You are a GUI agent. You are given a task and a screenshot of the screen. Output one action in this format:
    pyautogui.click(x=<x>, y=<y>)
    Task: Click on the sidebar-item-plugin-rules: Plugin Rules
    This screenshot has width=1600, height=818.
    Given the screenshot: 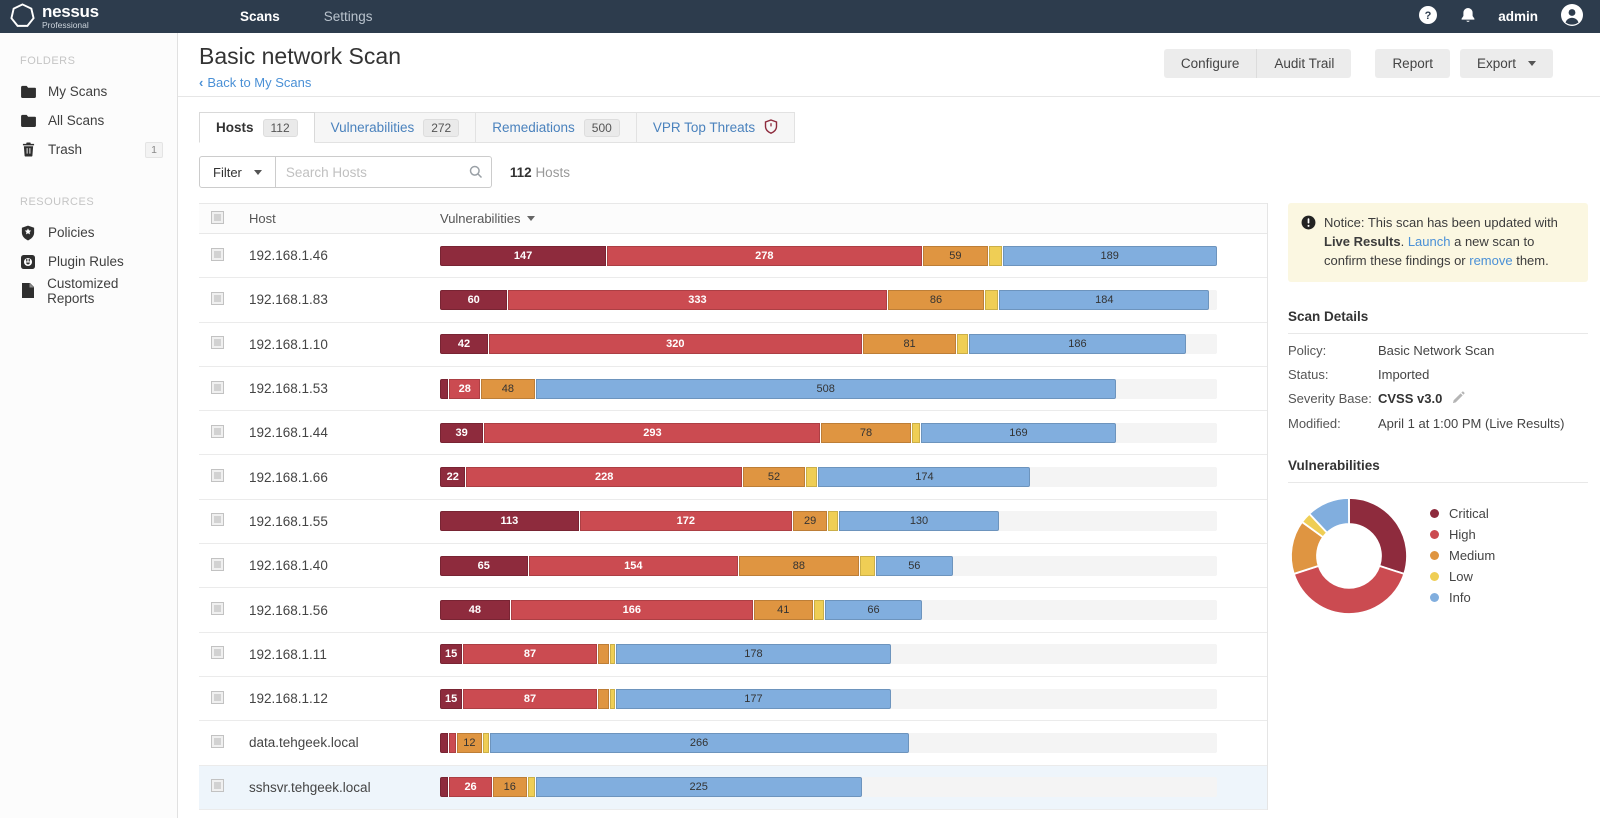 What is the action you would take?
    pyautogui.click(x=88, y=261)
    